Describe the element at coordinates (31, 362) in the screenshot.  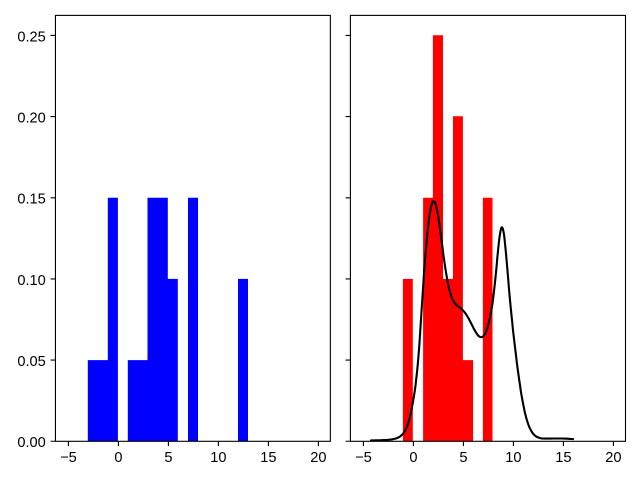
I see `svg-text: 0.05` at that location.